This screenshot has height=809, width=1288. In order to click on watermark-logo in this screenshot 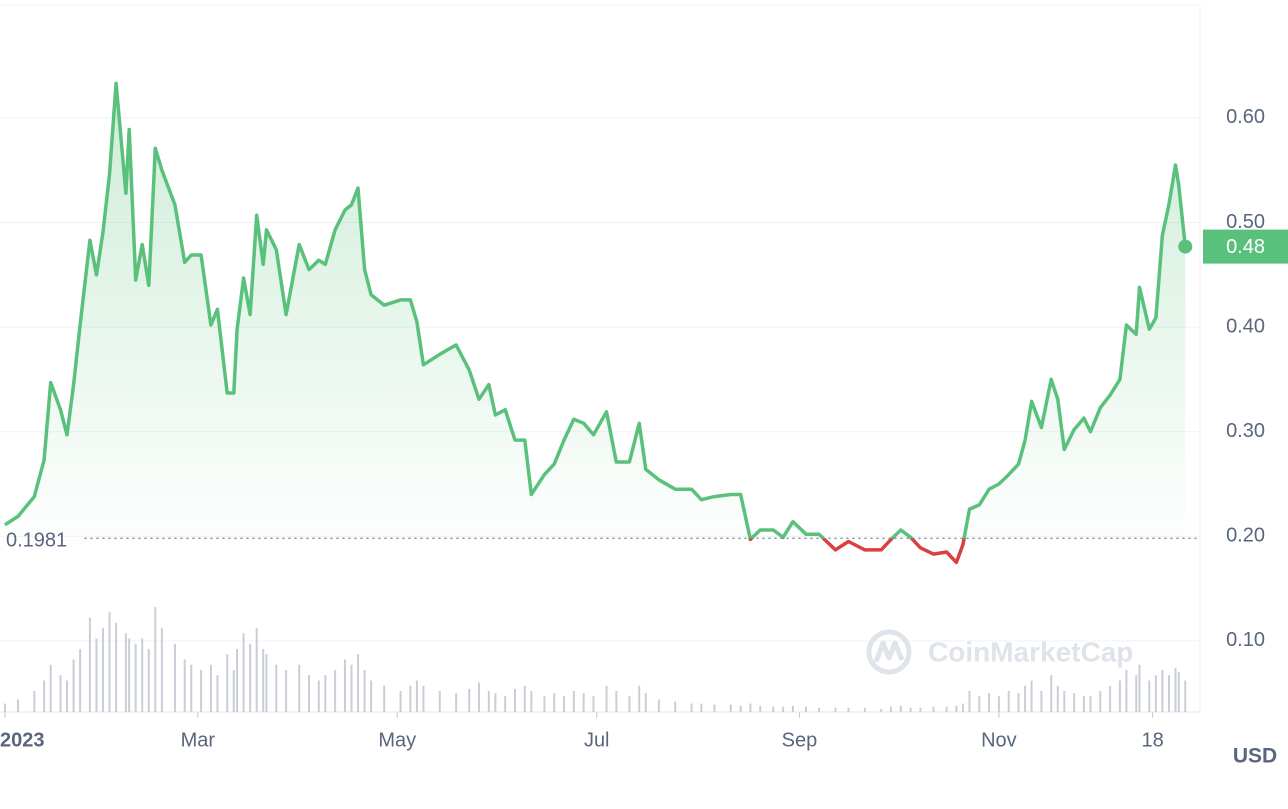, I will do `click(889, 652)`.